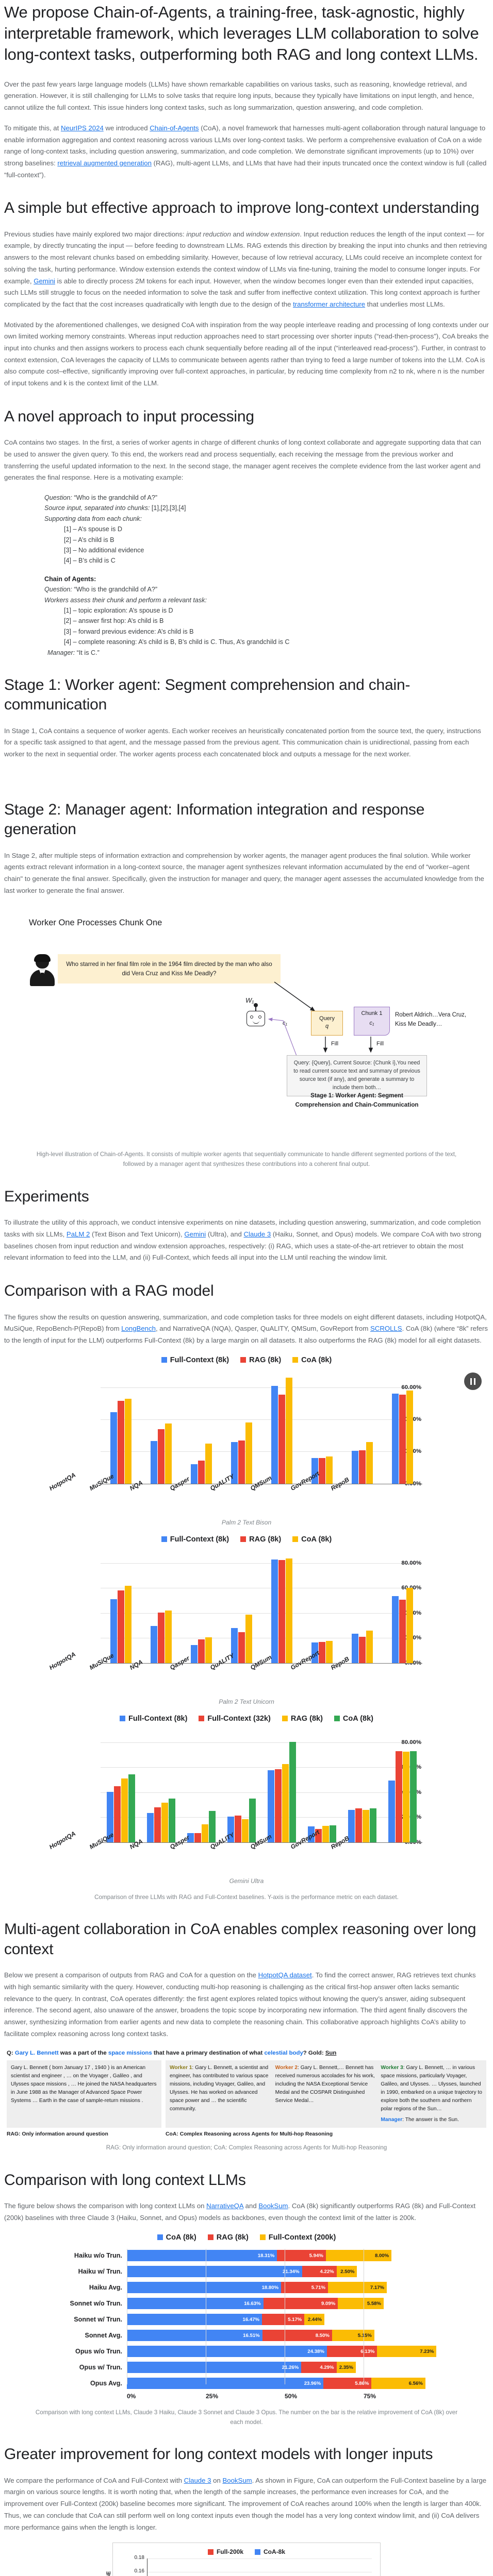  I want to click on legend-label: Full-Context (32k), so click(239, 1718).